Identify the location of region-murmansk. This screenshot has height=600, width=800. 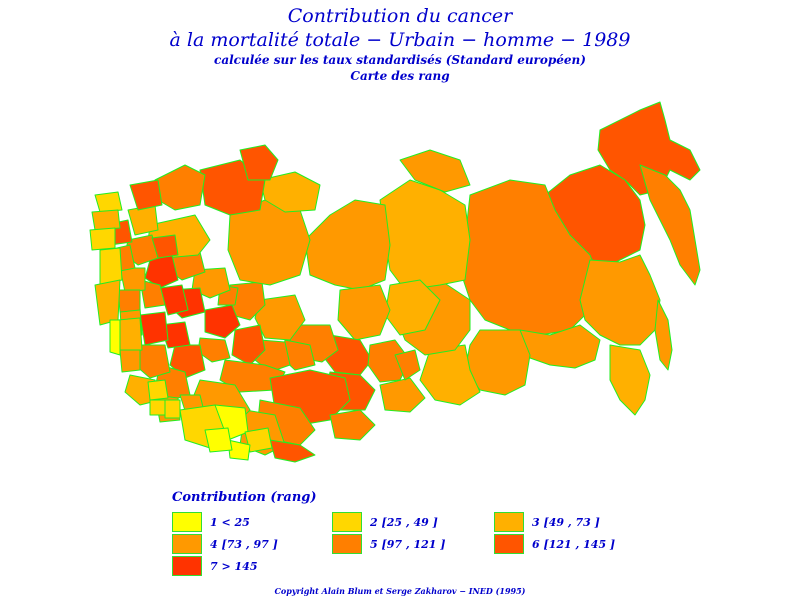
(259, 162).